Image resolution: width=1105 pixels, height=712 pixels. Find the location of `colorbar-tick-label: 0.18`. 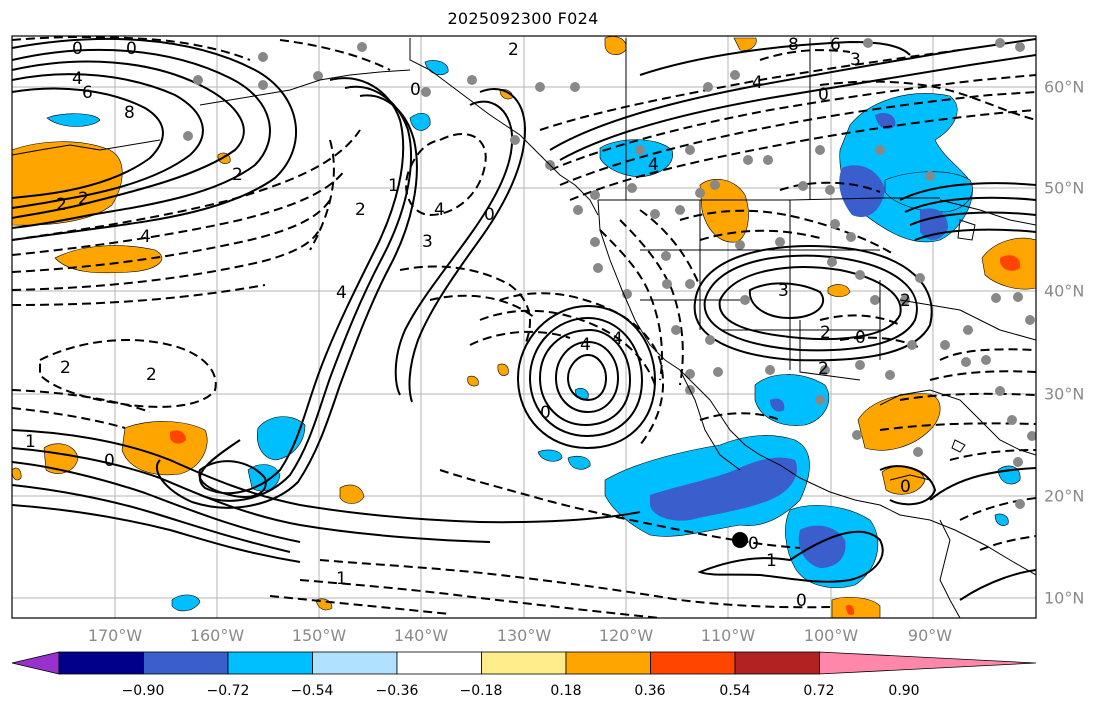

colorbar-tick-label: 0.18 is located at coordinates (566, 691).